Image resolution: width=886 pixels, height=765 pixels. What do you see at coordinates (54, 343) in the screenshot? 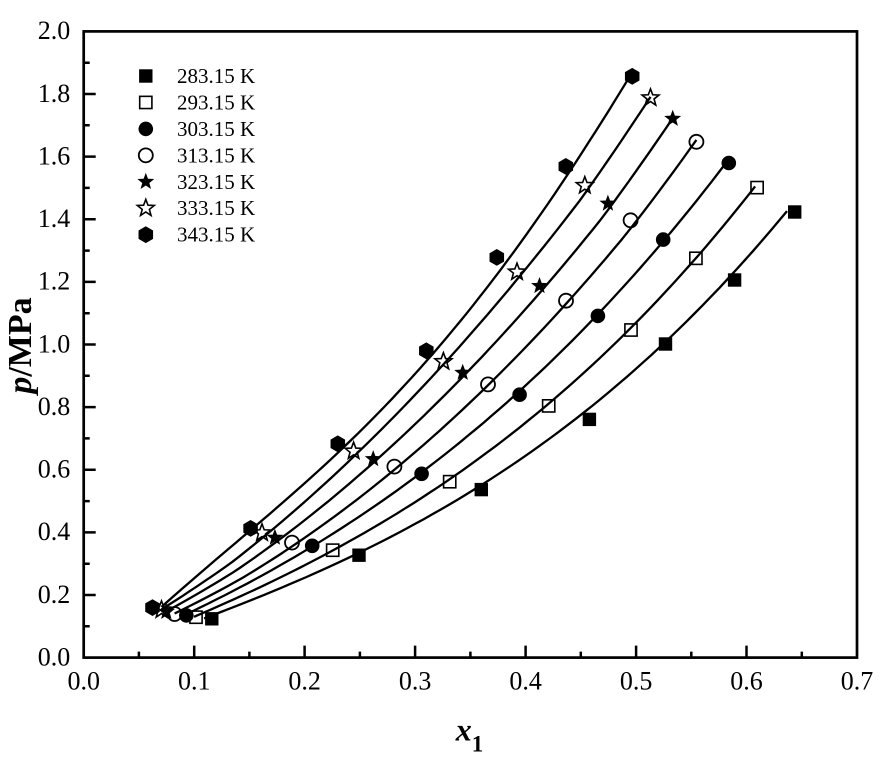
I see `svg-text: 1.0` at bounding box center [54, 343].